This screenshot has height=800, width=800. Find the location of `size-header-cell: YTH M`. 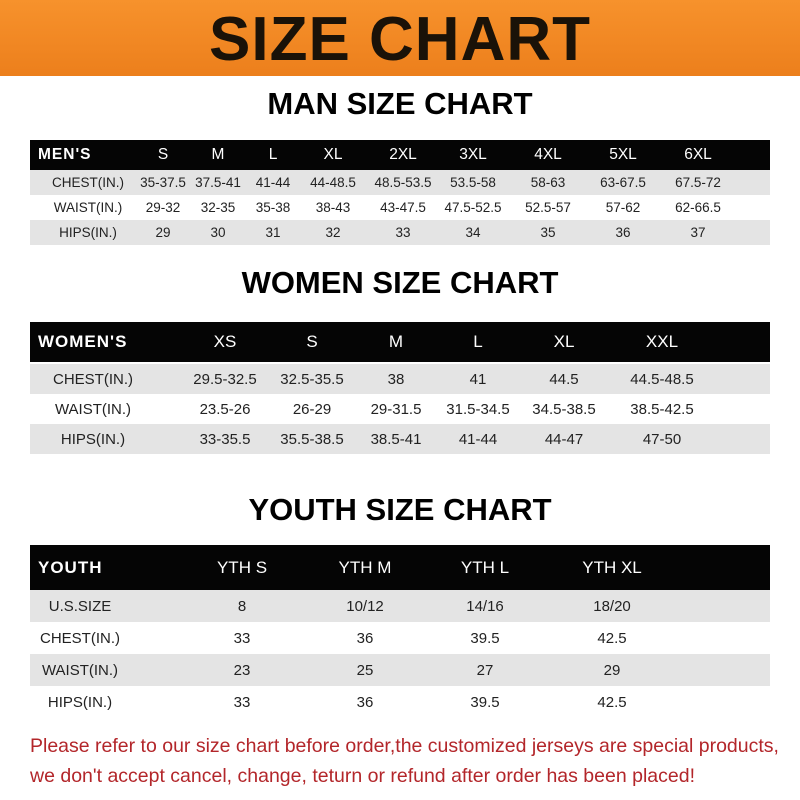

size-header-cell: YTH M is located at coordinates (365, 567).